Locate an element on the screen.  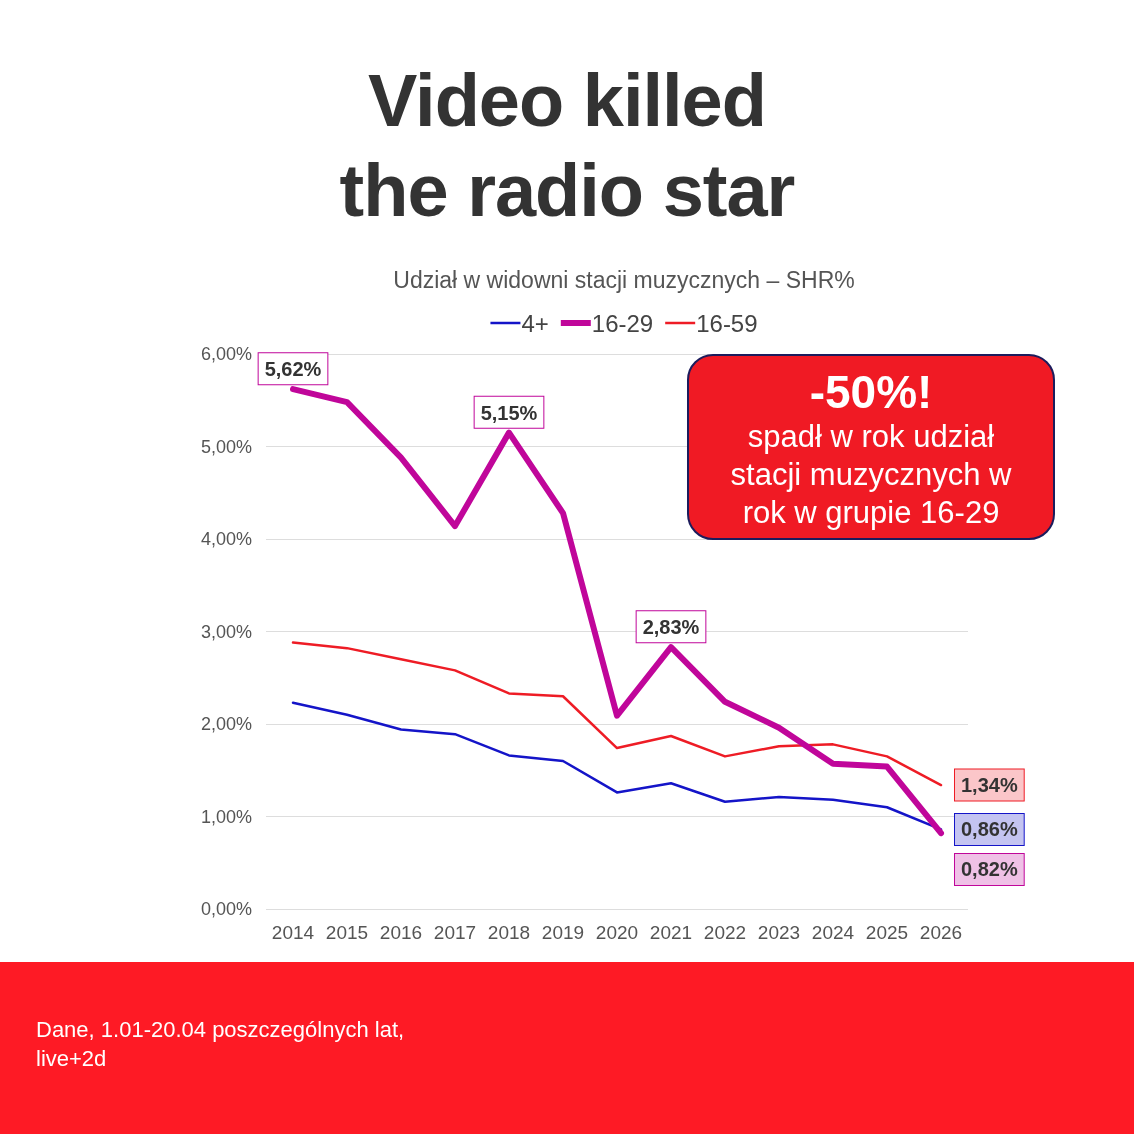
x-tick-label: 2025 is located at coordinates (887, 932).